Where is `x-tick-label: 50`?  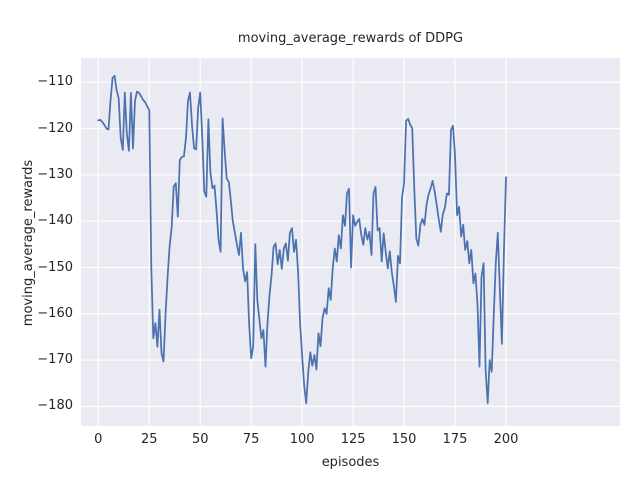 x-tick-label: 50 is located at coordinates (200, 439).